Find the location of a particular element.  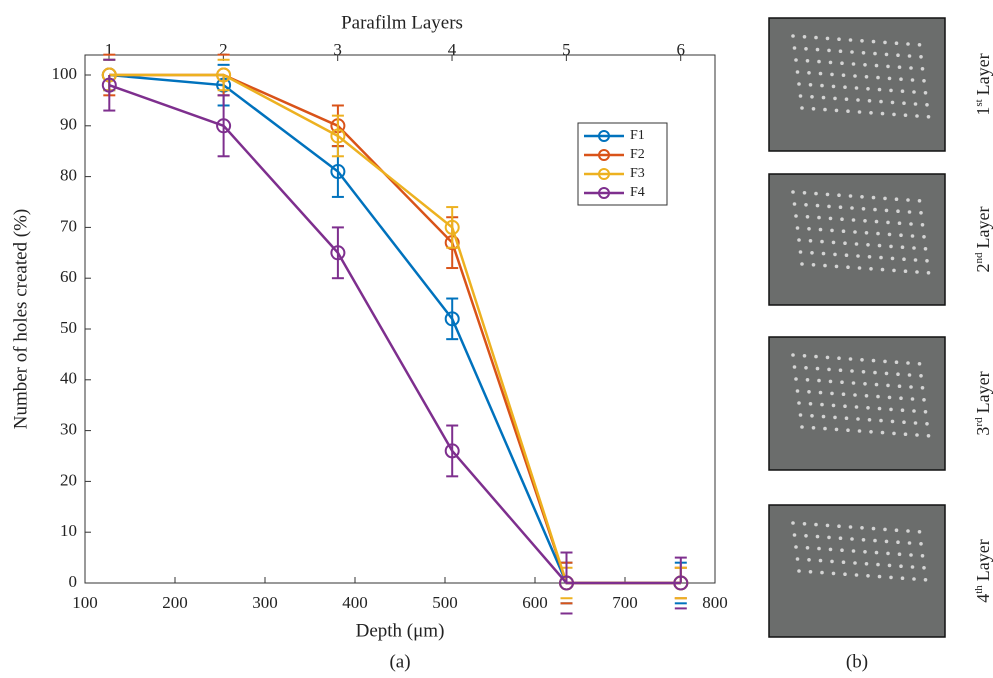

y-tick-label: 90 is located at coordinates (68, 124).